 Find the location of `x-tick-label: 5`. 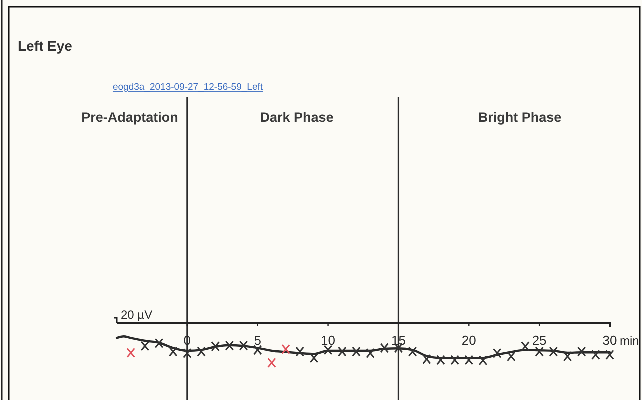

x-tick-label: 5 is located at coordinates (258, 340).